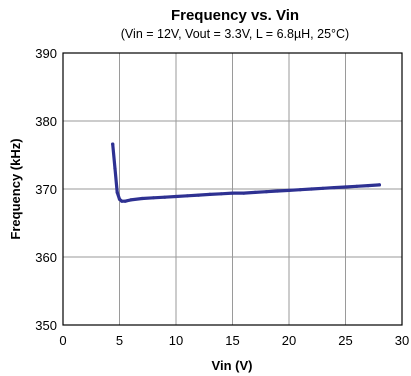 The image size is (411, 376). Describe the element at coordinates (235, 15) in the screenshot. I see `chart-title: Frequency vs. Vin` at that location.